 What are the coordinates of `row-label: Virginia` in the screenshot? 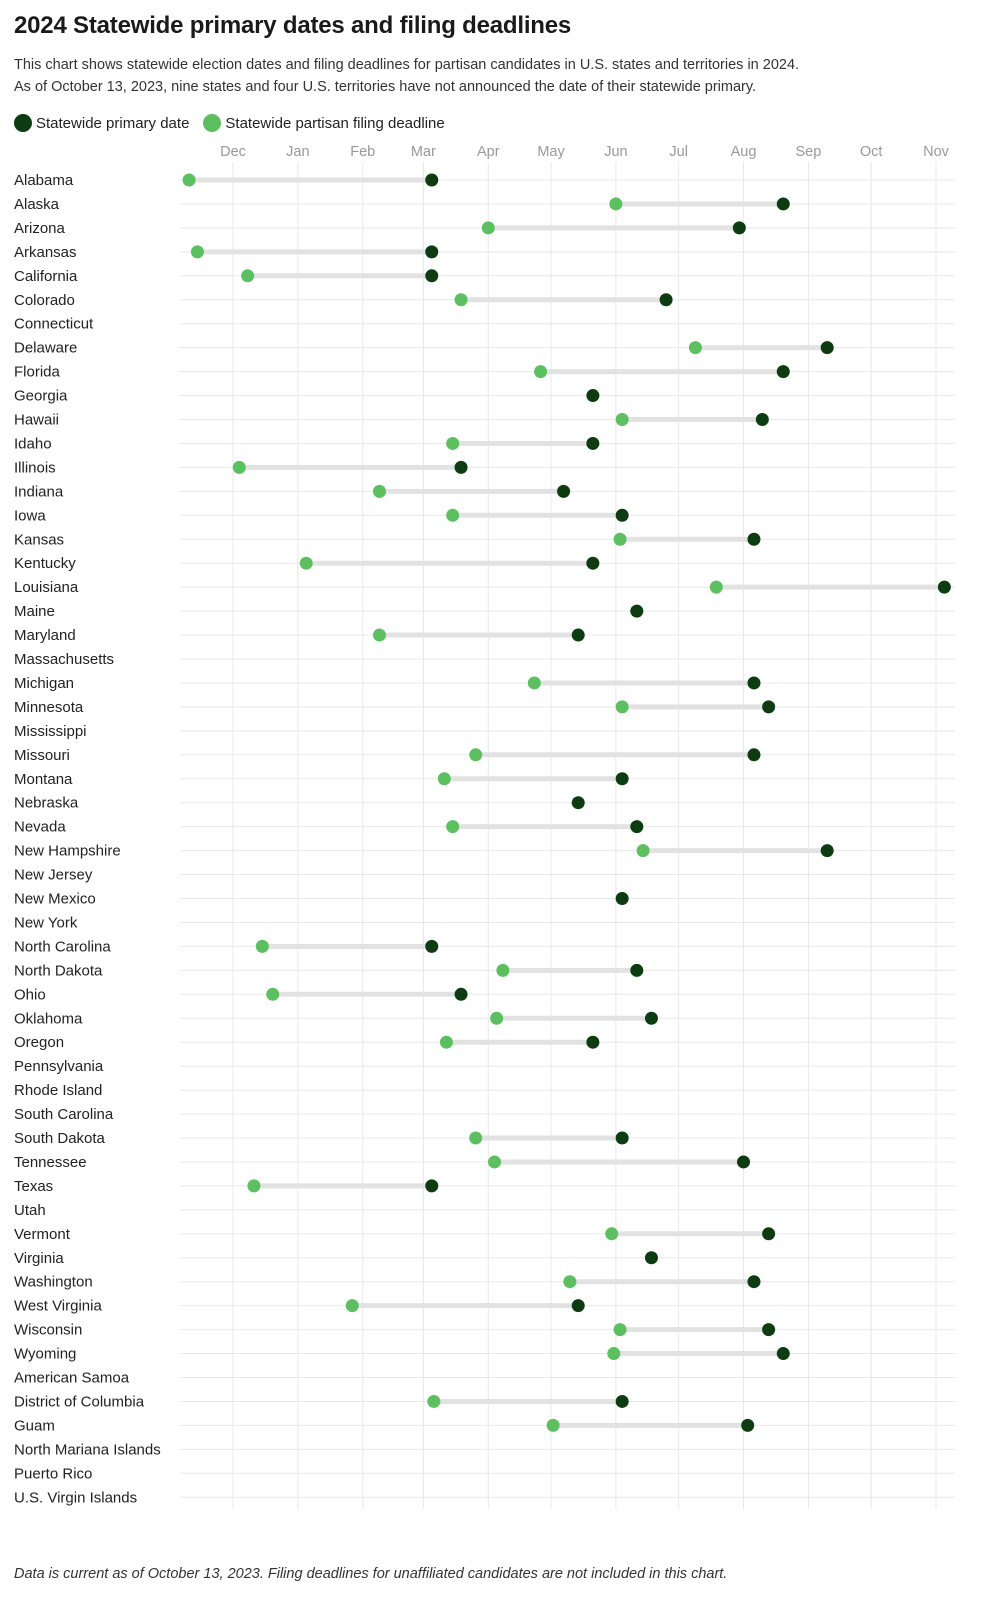 It's located at (39, 1258).